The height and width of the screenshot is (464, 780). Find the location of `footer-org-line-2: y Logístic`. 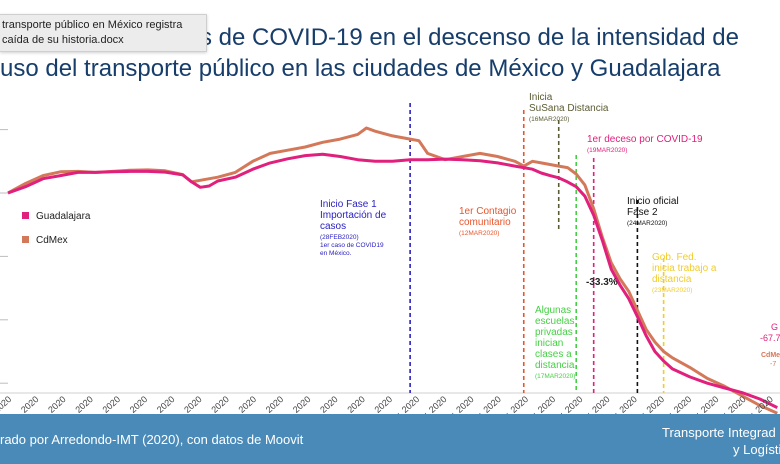

footer-org-line-2: y Logístic is located at coordinates (756, 449).